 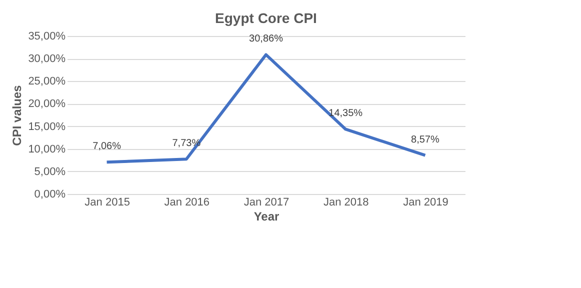 What do you see at coordinates (187, 202) in the screenshot?
I see `x-tick-label: Jan 2016` at bounding box center [187, 202].